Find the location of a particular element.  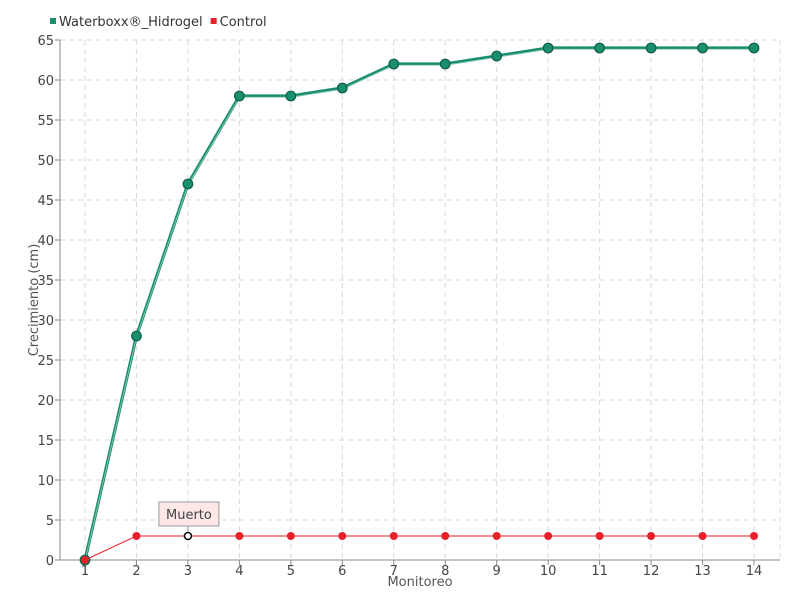

x-tick-label: 8 is located at coordinates (445, 571).